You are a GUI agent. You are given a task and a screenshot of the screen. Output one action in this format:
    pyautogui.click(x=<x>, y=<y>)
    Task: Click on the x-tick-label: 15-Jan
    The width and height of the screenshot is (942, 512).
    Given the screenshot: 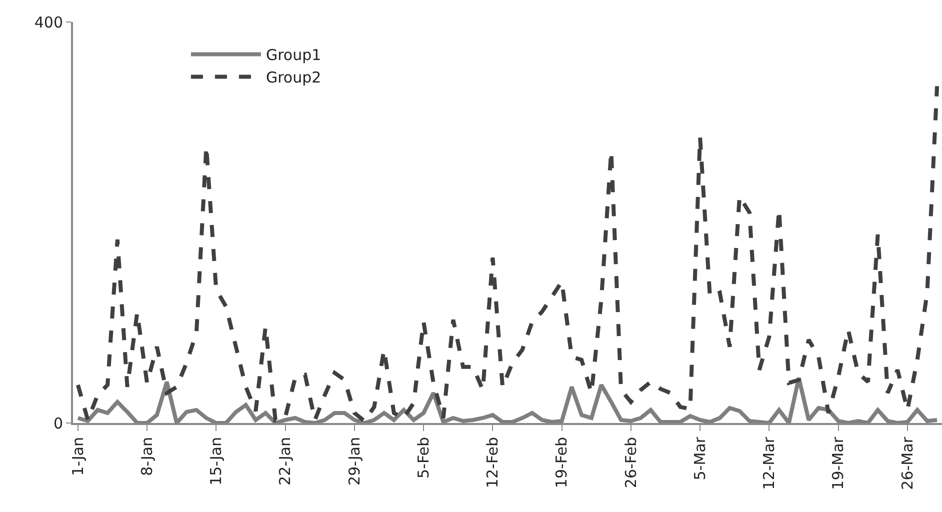 What is the action you would take?
    pyautogui.click(x=216, y=461)
    